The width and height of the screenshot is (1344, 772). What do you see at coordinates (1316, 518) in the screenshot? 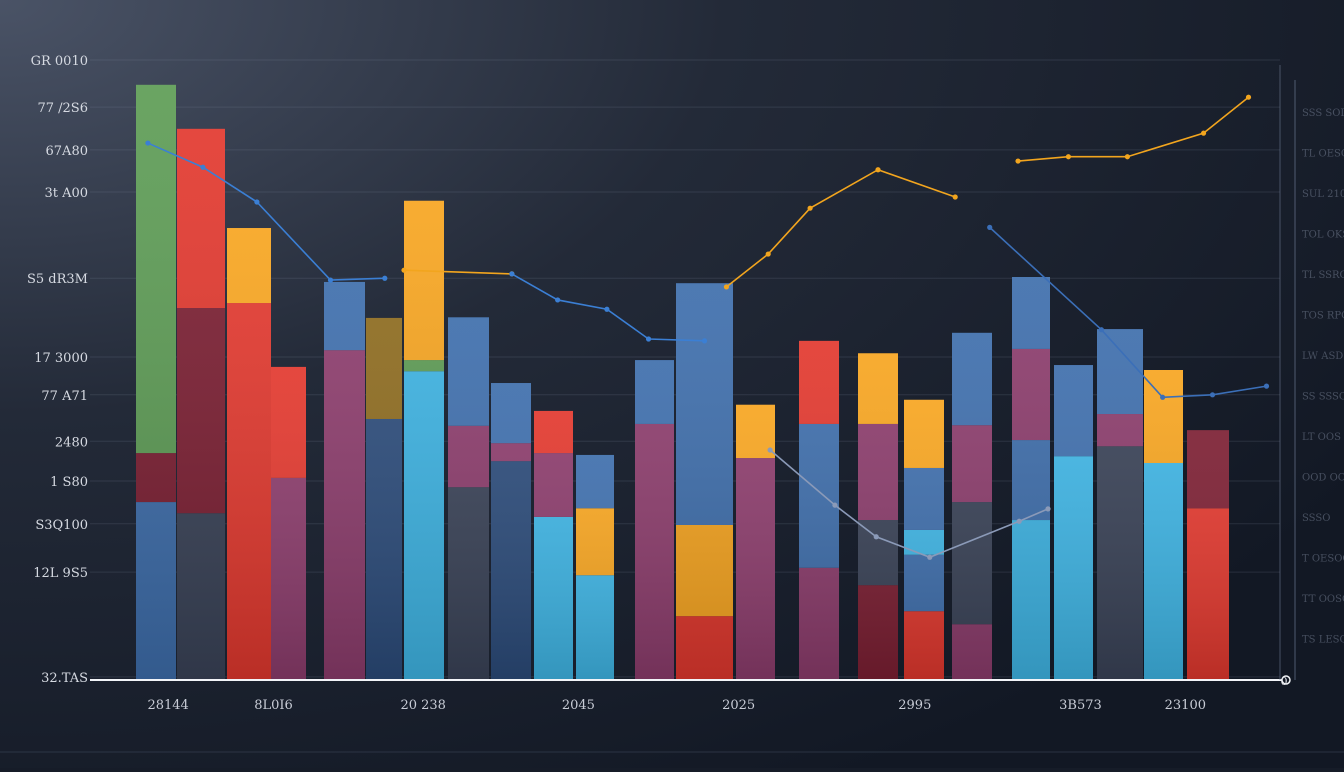
I see `right-tick-label: SSSO` at bounding box center [1316, 518].